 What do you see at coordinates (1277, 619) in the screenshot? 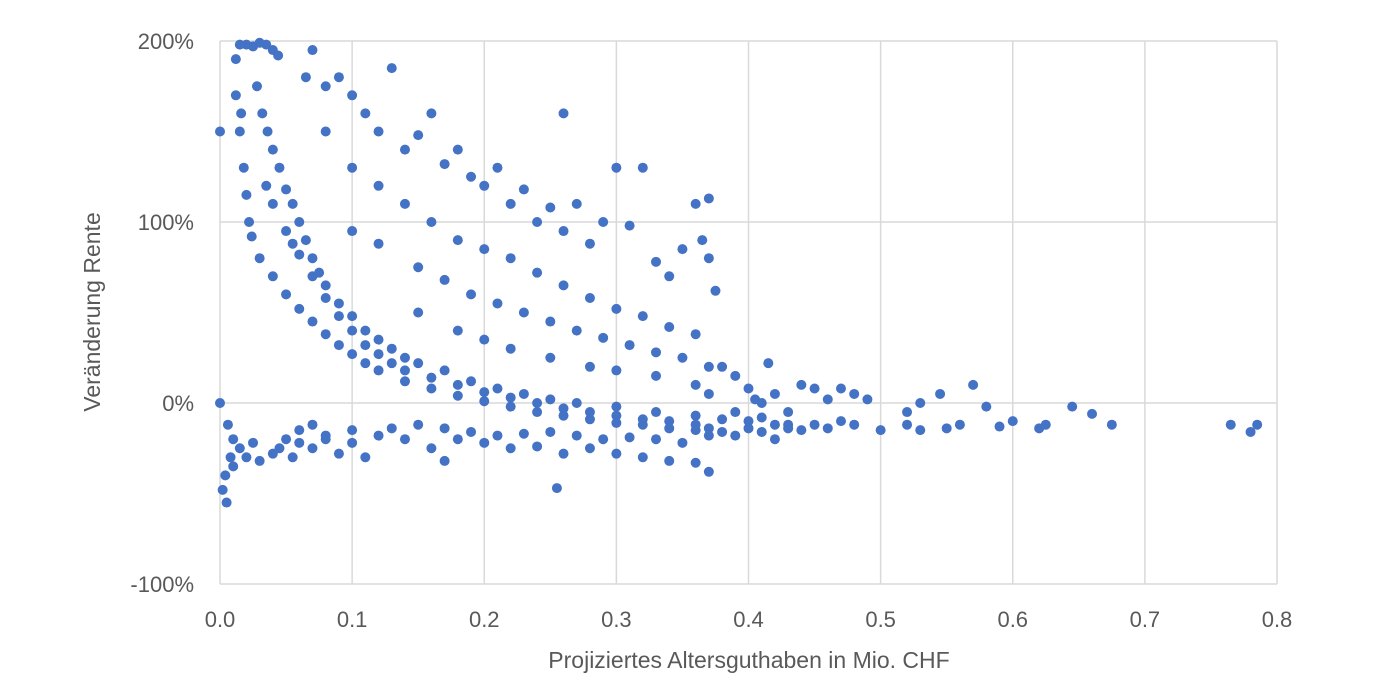
I see `x-tick-label: 0.8` at bounding box center [1277, 619].